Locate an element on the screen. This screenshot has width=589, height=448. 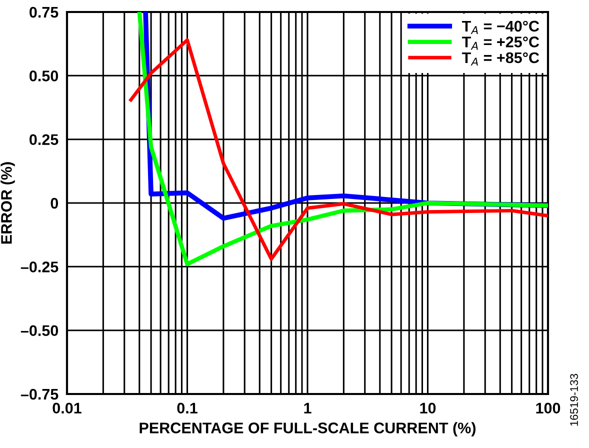
x-axis-title: PERCENTAGE OF FULL-SCALE CURRENT (%) is located at coordinates (308, 429).